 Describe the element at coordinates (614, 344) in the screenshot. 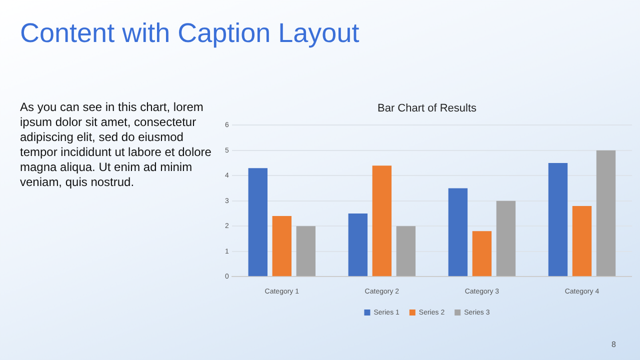

I see `text: 8` at that location.